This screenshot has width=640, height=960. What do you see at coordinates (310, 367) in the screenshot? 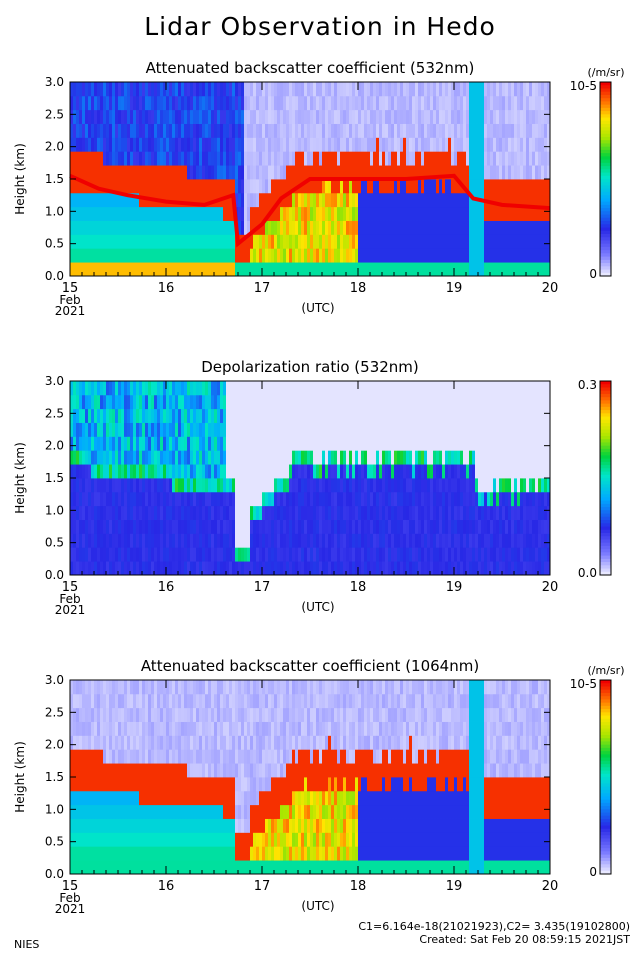
I see `panel-title: Depolarization ratio (532nm)` at bounding box center [310, 367].